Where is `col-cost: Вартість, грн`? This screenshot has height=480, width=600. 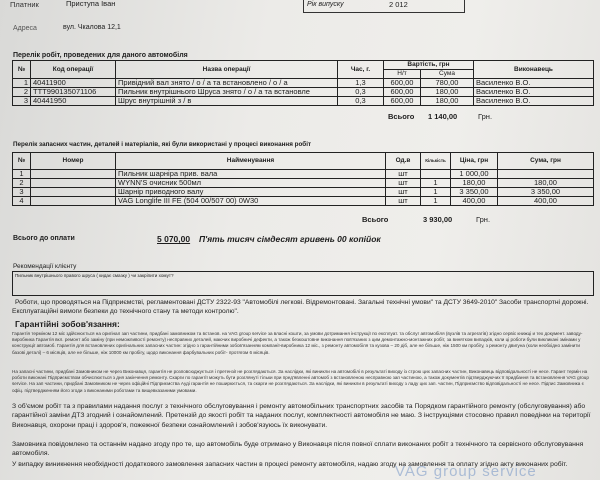
col-cost: Вартість, грн is located at coordinates (428, 65).